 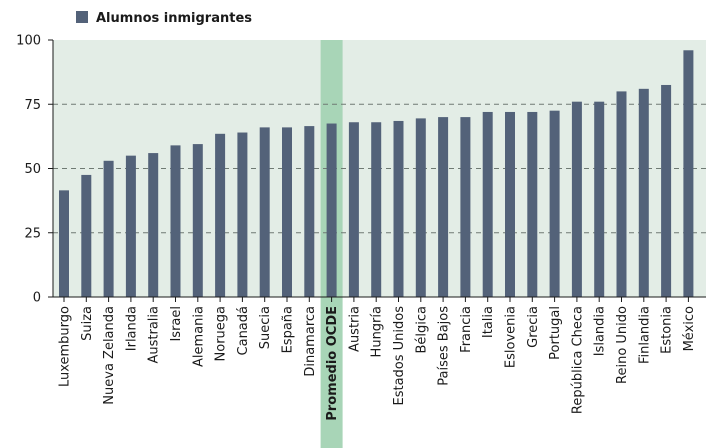 I want to click on x-category-label-22: Portugal, so click(x=555, y=333).